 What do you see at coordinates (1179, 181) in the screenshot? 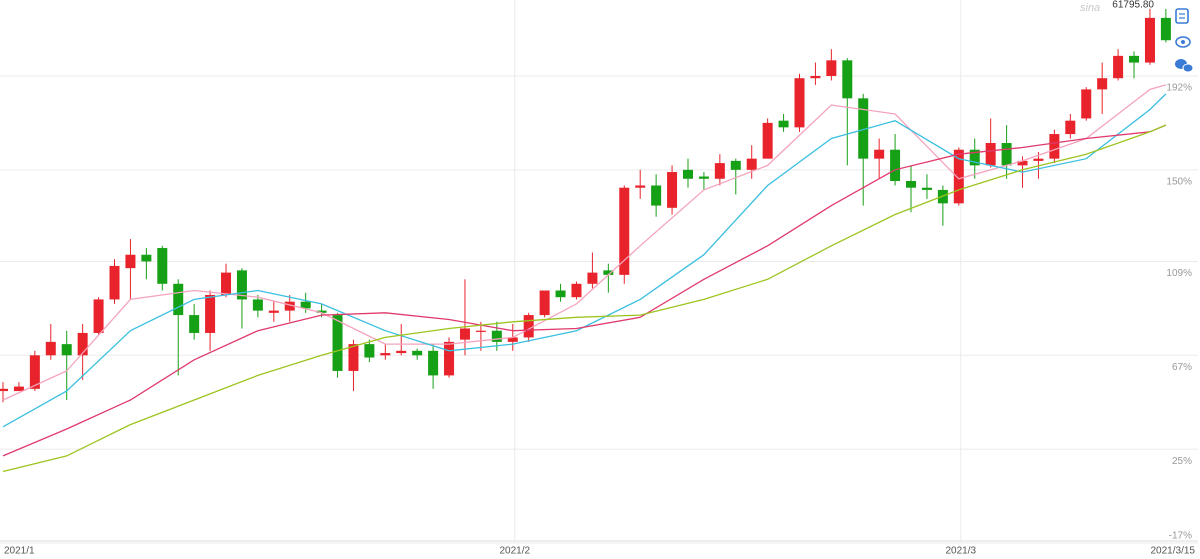
I see `y-tick-label: 150%` at bounding box center [1179, 181].